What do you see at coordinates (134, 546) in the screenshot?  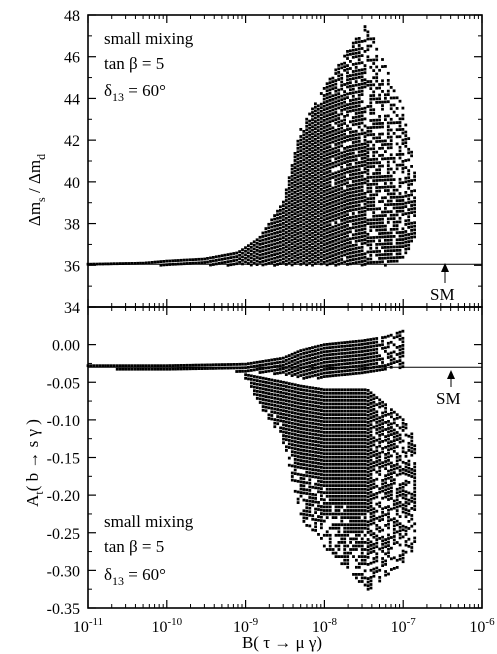 I see `bottom-annotation-line2: tan β = 5` at bounding box center [134, 546].